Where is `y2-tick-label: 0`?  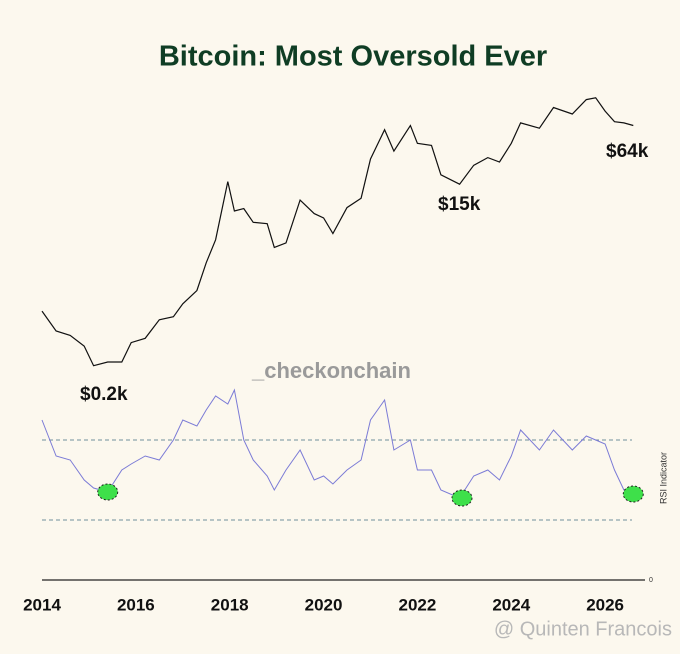 y2-tick-label: 0 is located at coordinates (651, 580).